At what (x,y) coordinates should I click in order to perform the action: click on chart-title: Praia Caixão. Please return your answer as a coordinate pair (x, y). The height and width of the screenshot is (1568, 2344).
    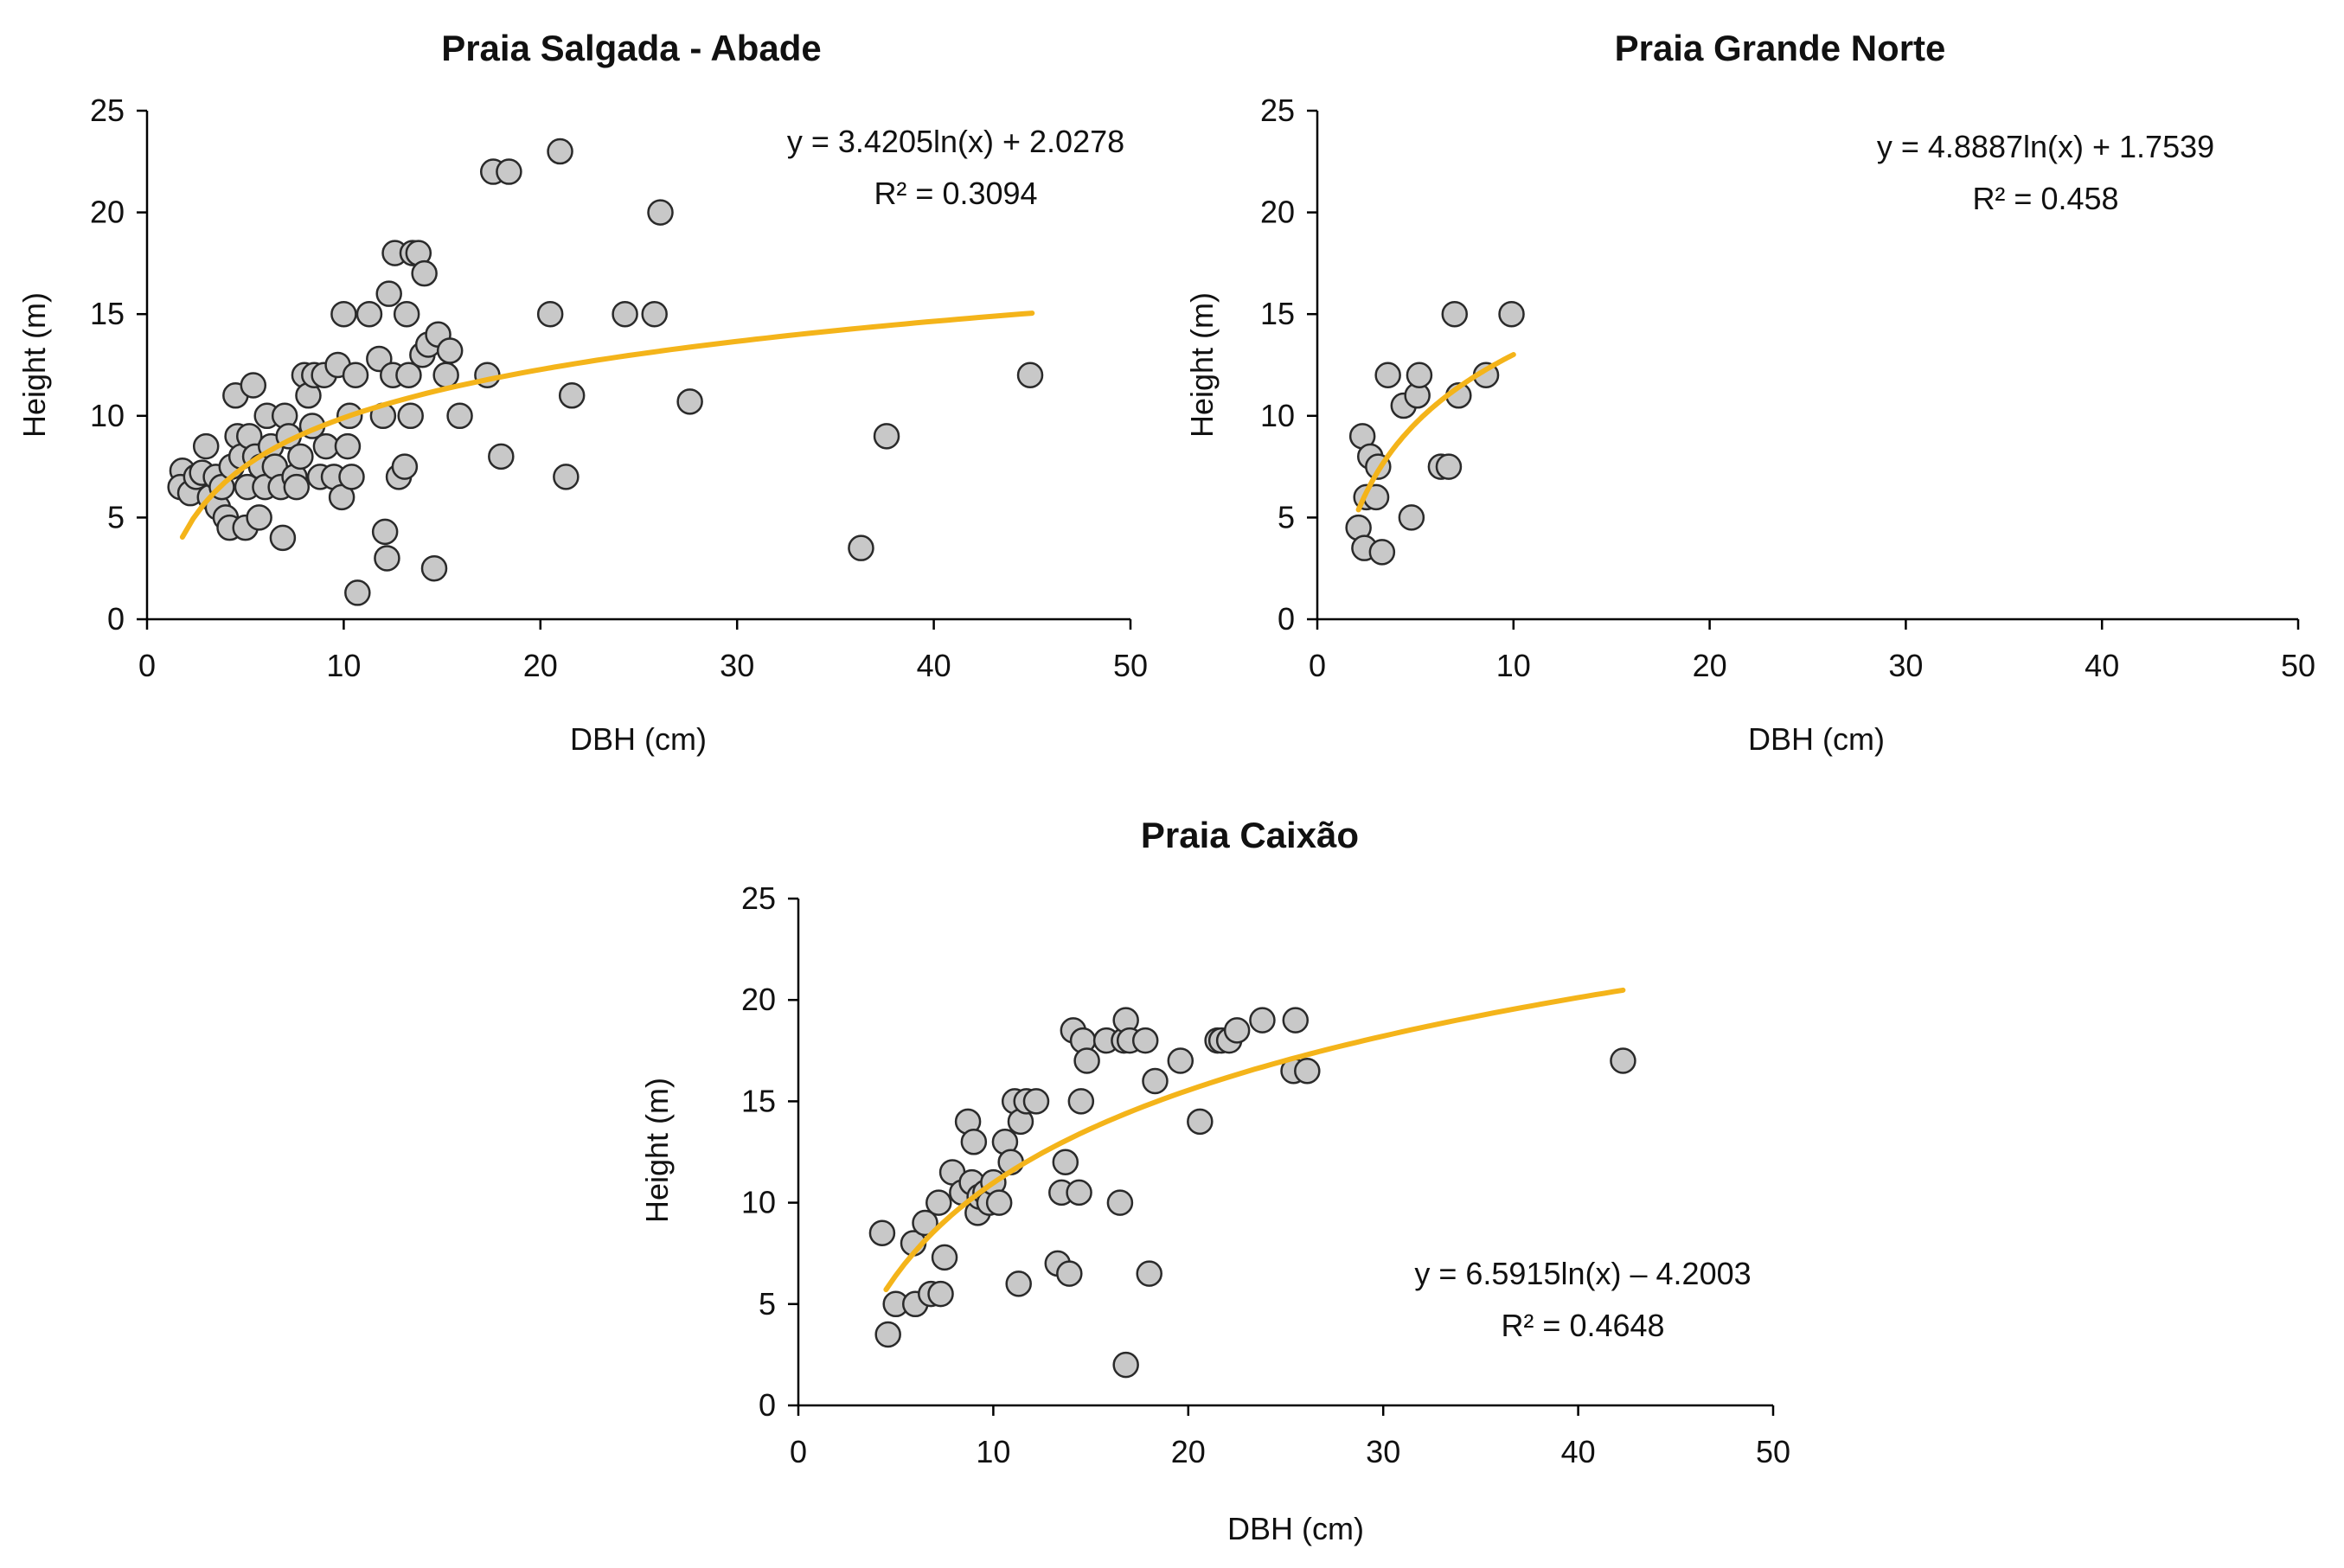
    Looking at the image, I should click on (1250, 835).